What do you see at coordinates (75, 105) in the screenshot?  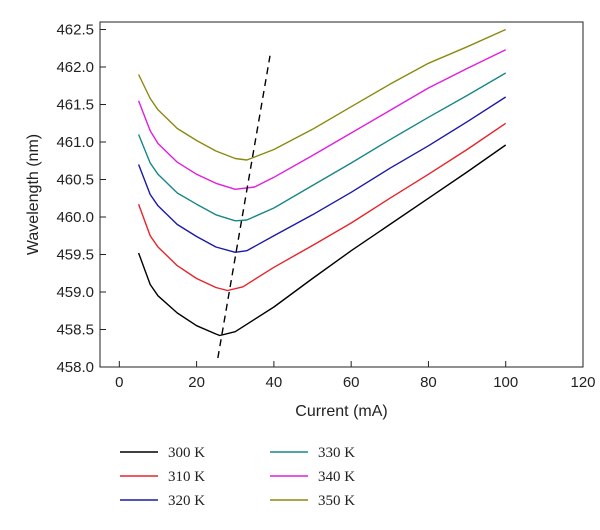 I see `y-tick-label: 461.5` at bounding box center [75, 105].